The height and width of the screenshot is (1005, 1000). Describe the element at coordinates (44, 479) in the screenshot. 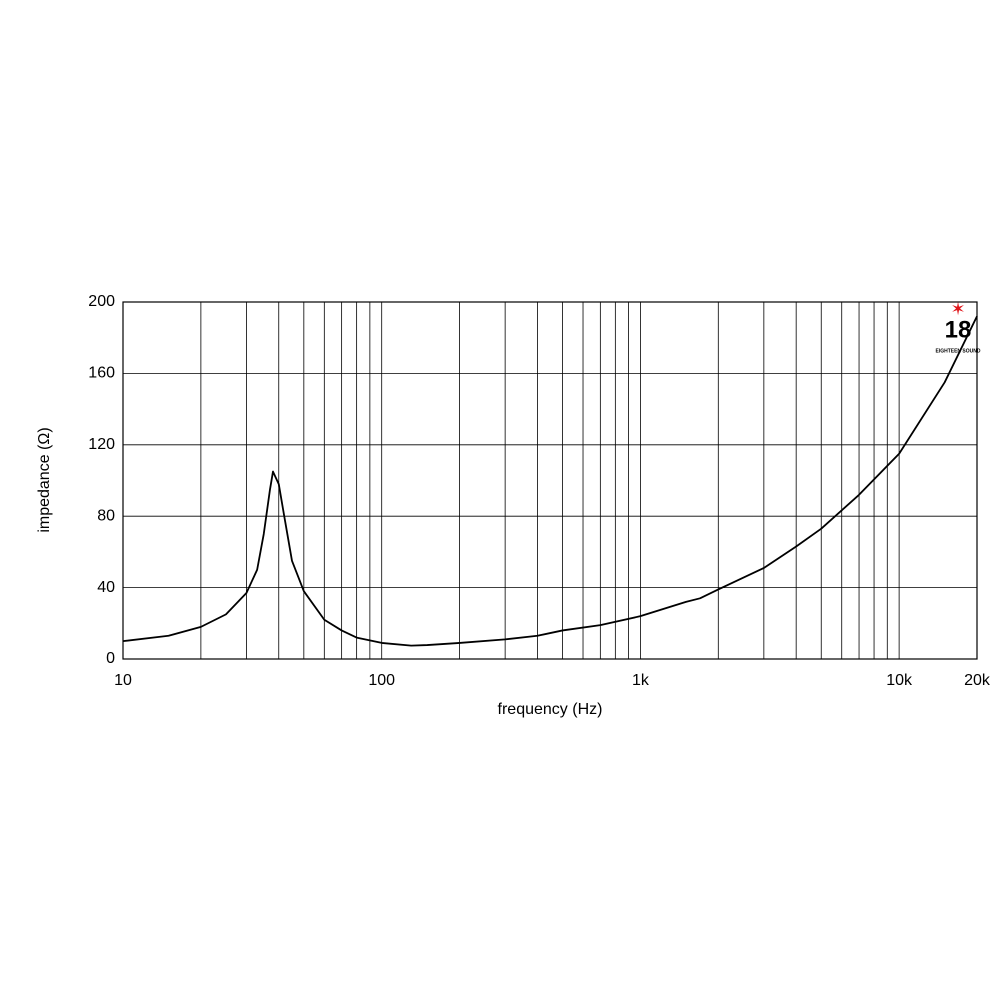

I see `y-axis-label: impedance (Ω)` at that location.